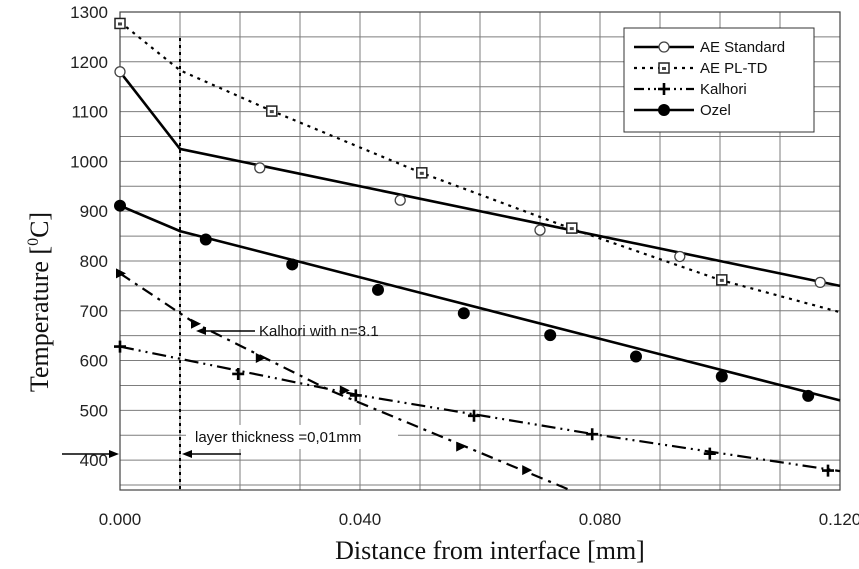 Image resolution: width=859 pixels, height=569 pixels. I want to click on legend-entry: Ozel, so click(682, 110).